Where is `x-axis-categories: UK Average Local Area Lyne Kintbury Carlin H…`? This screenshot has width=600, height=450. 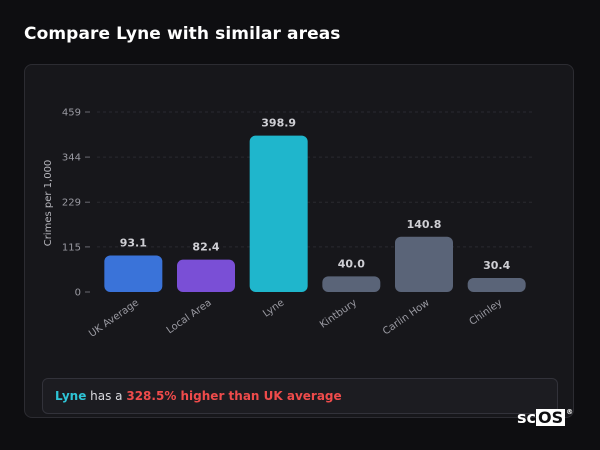 x-axis-categories: UK Average Local Area Lyne Kintbury Carlin H… is located at coordinates (295, 318).